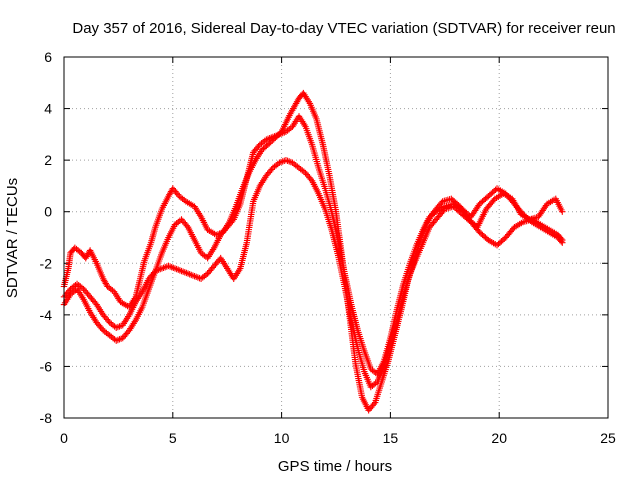  Describe the element at coordinates (48, 109) in the screenshot. I see `y-tick-label: 4` at that location.